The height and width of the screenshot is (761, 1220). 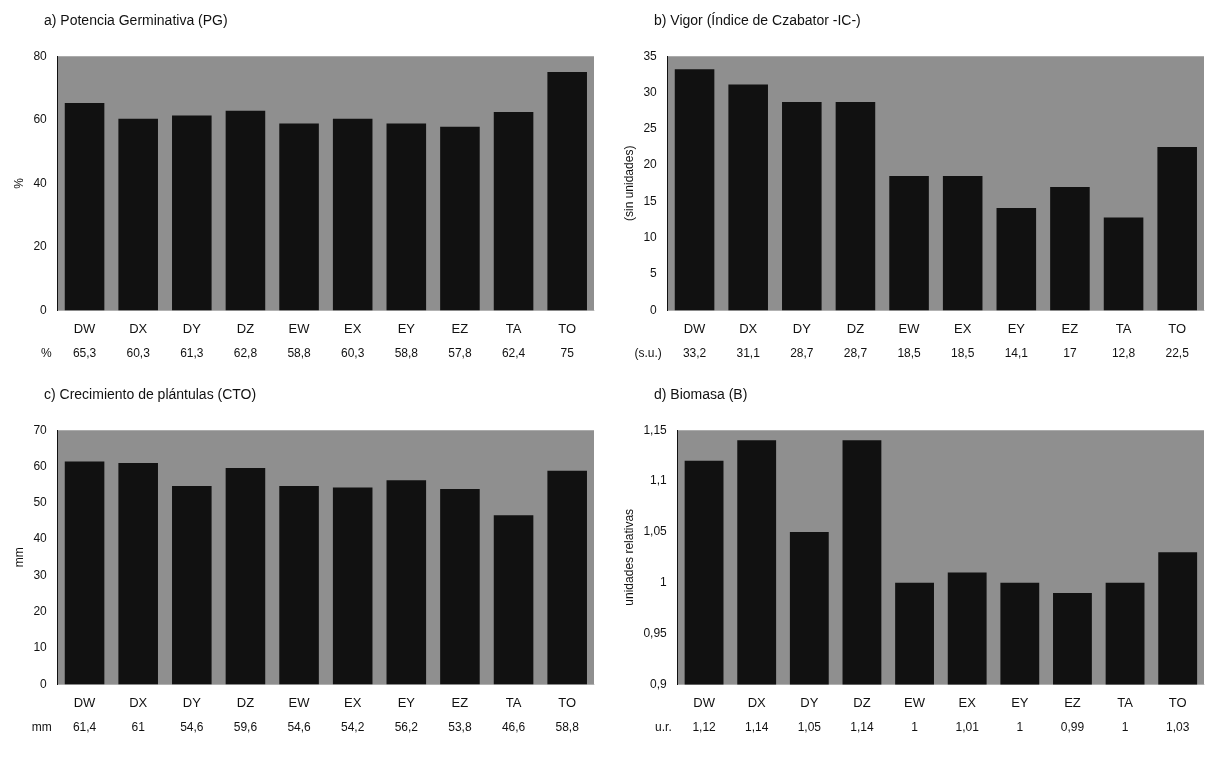 What do you see at coordinates (1072, 727) in the screenshot?
I see `data-label: 0,99` at bounding box center [1072, 727].